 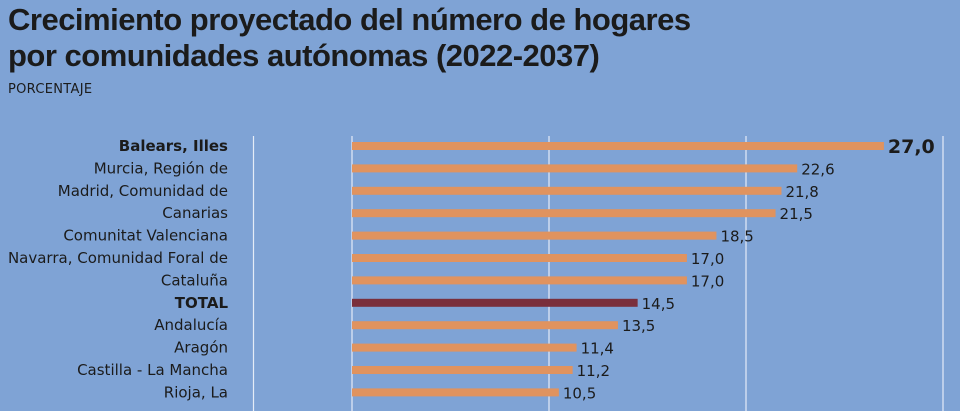 What do you see at coordinates (202, 303) in the screenshot?
I see `category-label: TOTAL` at bounding box center [202, 303].